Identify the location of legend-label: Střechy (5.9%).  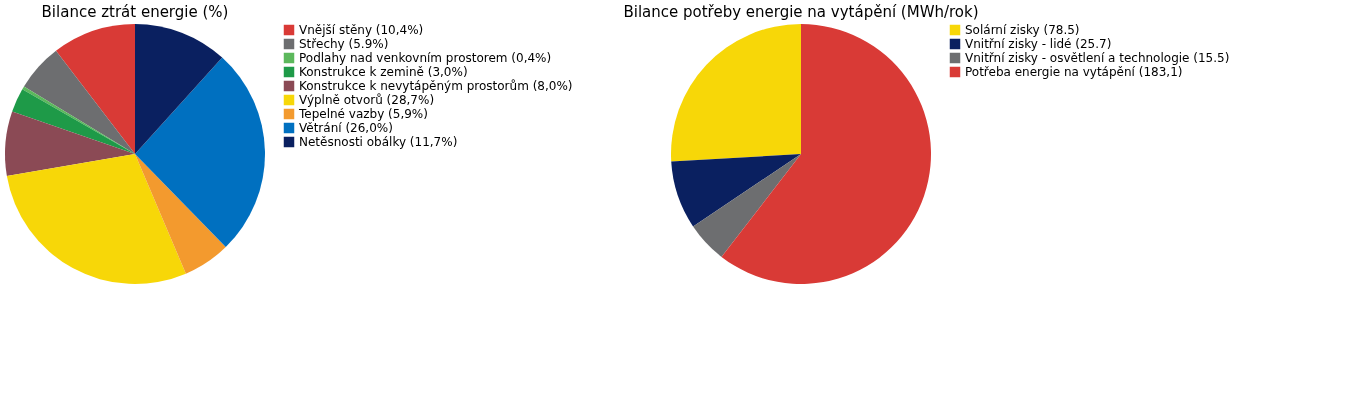
(344, 44).